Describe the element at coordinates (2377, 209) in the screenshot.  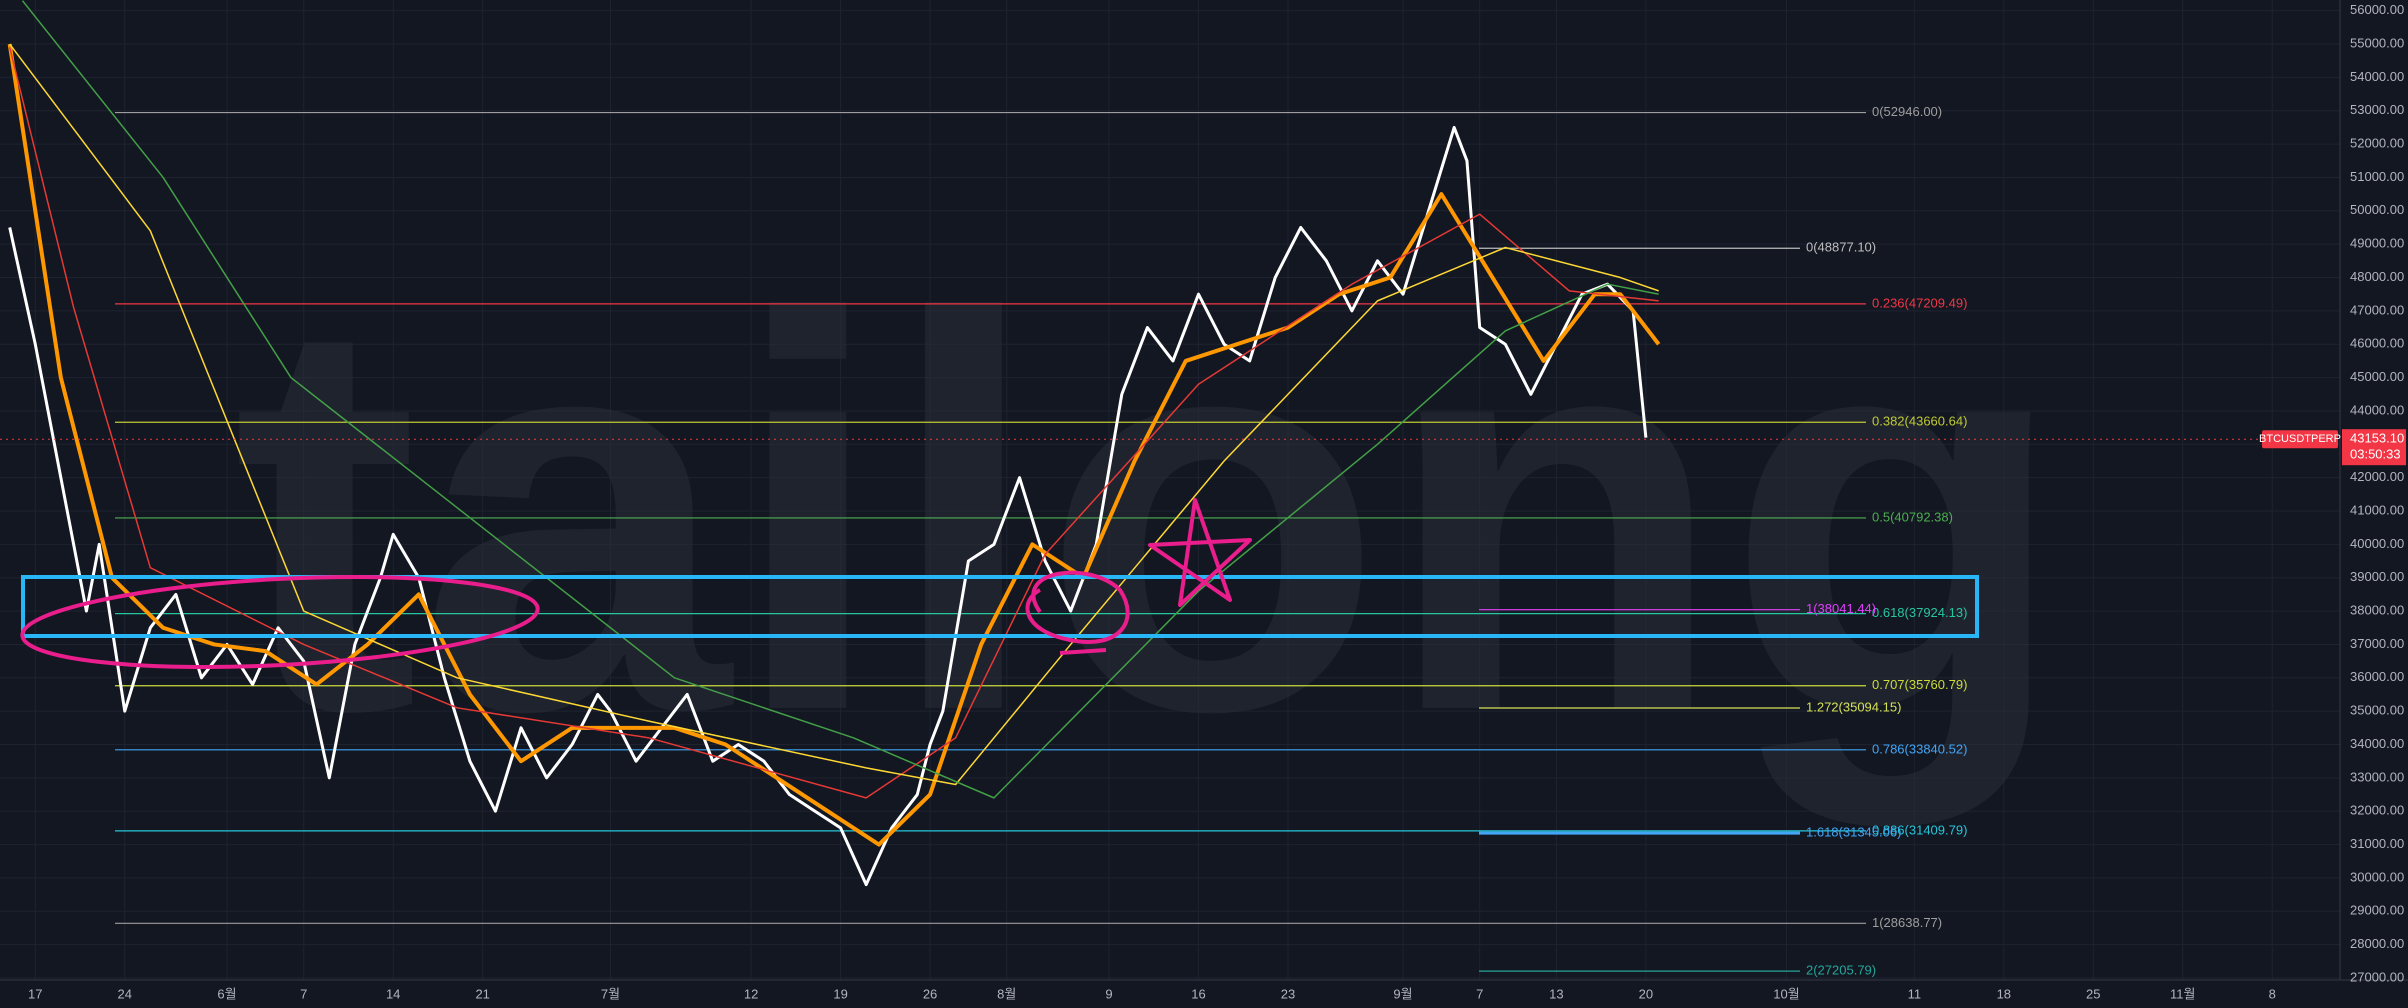
I see `y-tick-label: 50000.00` at that location.